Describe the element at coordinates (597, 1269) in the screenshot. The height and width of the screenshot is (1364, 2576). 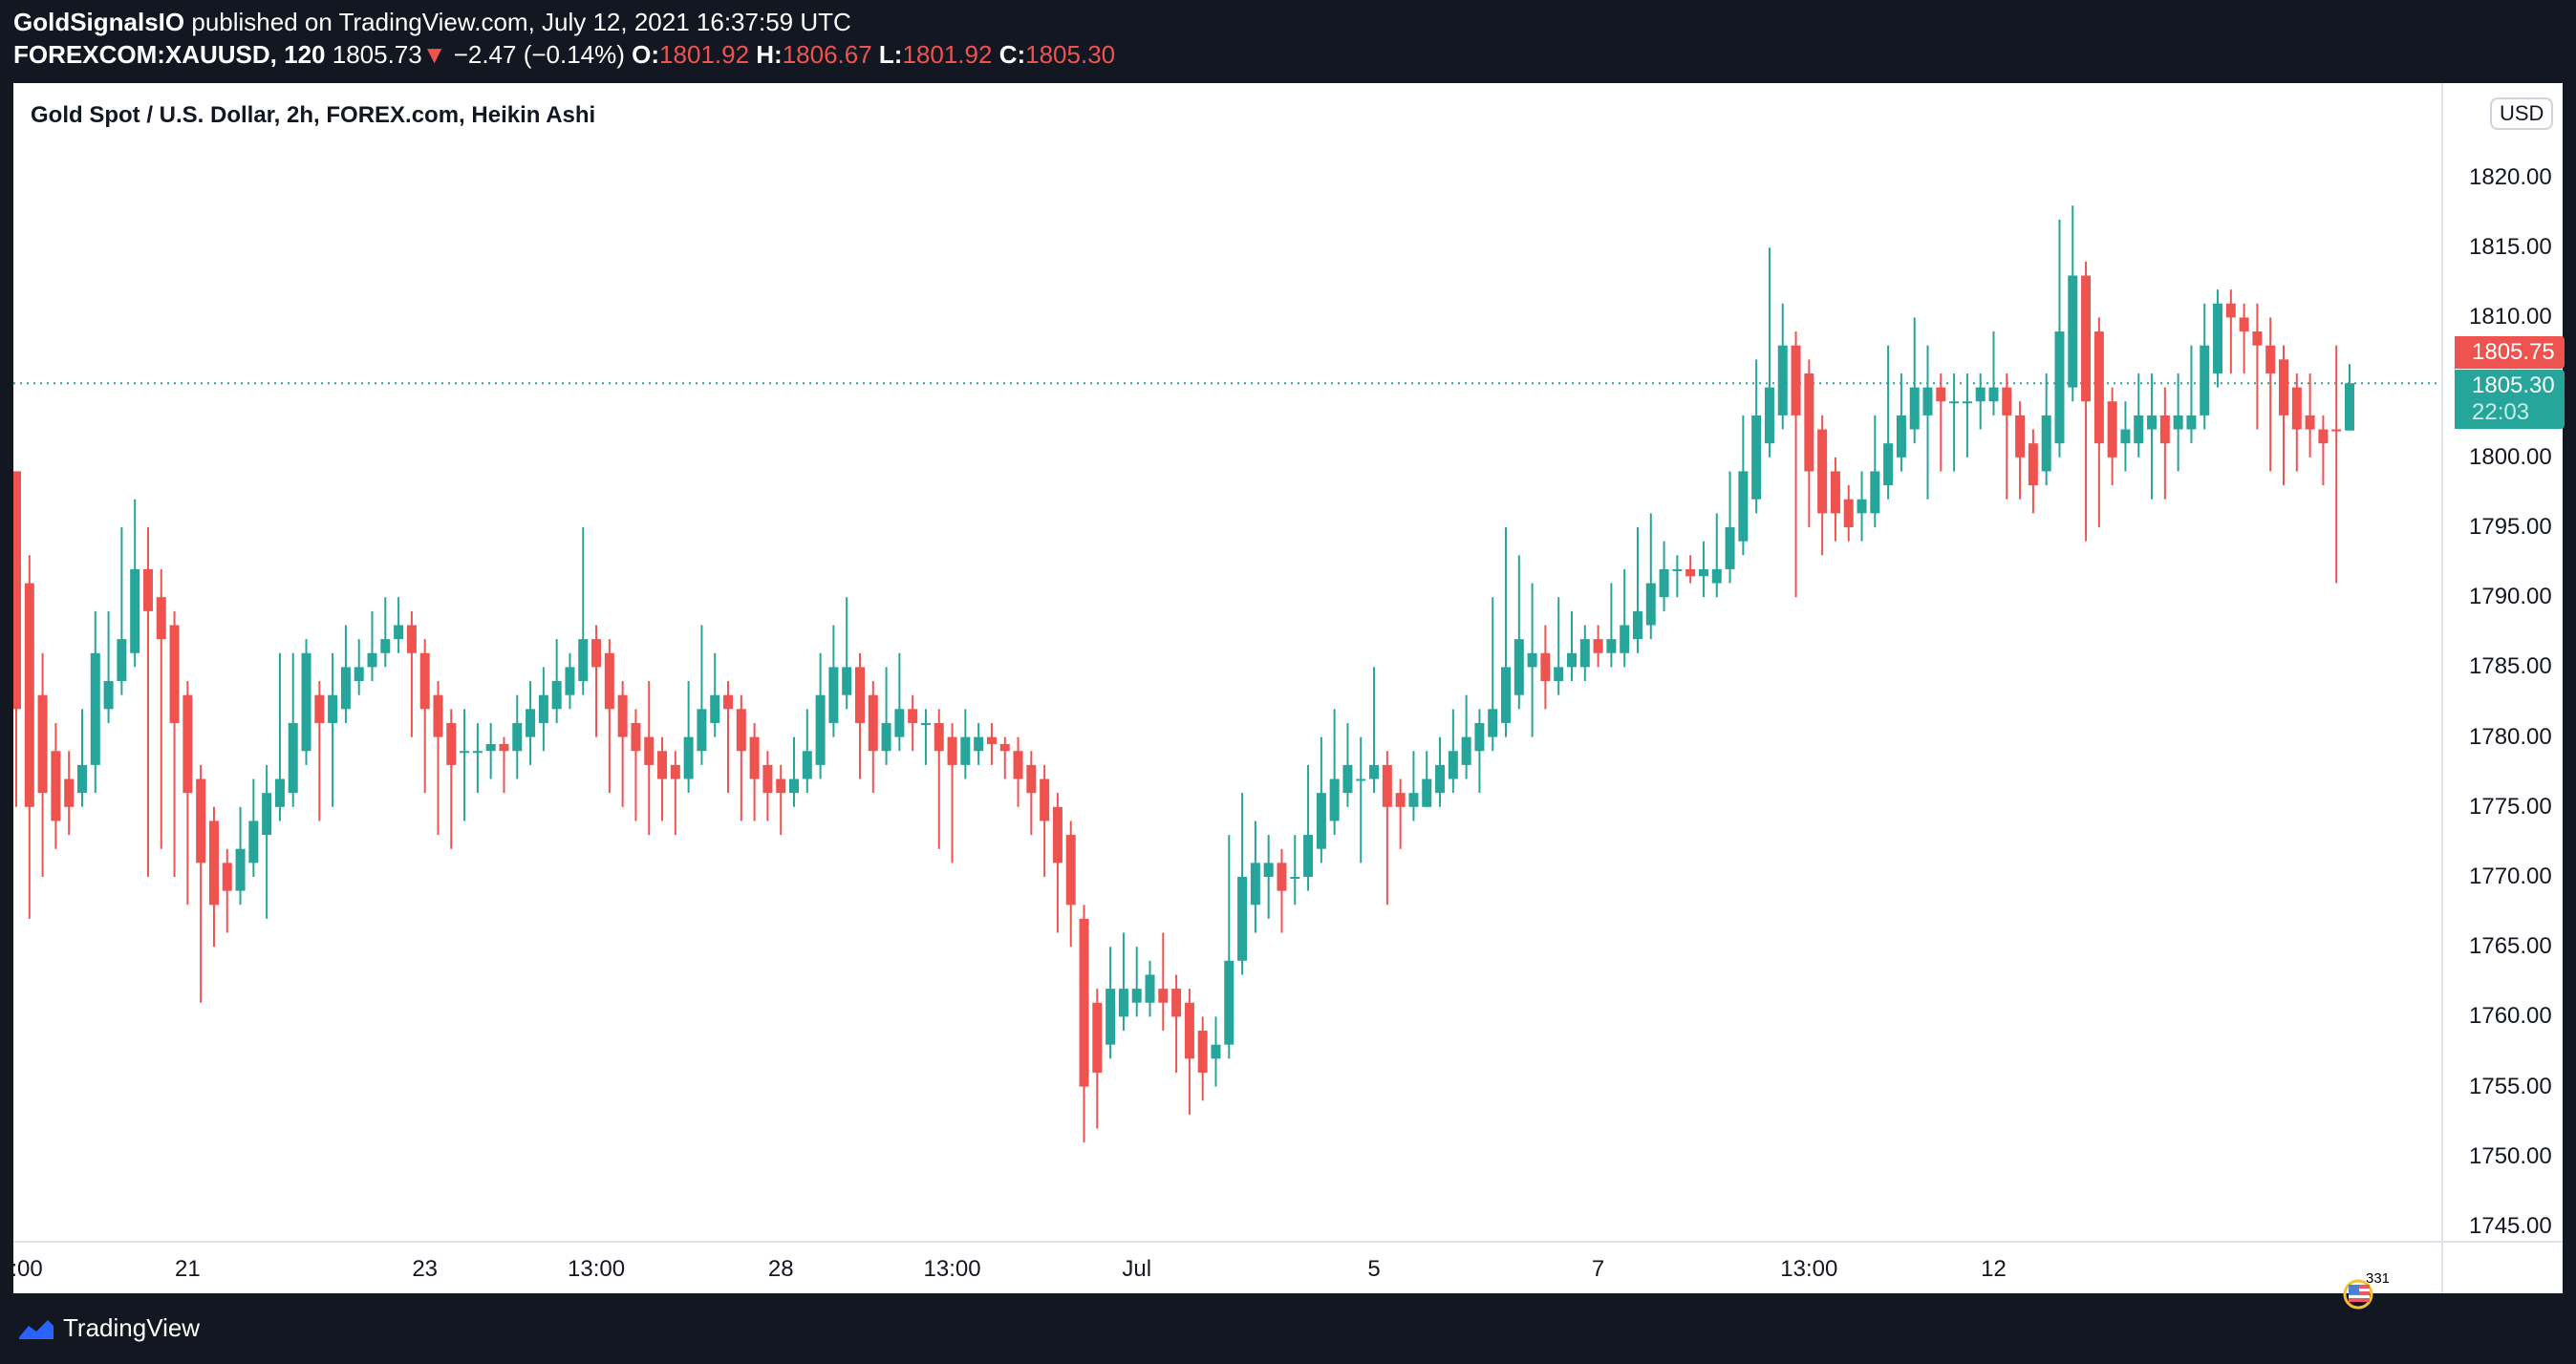
I see `time-tick-label: 13:00` at that location.